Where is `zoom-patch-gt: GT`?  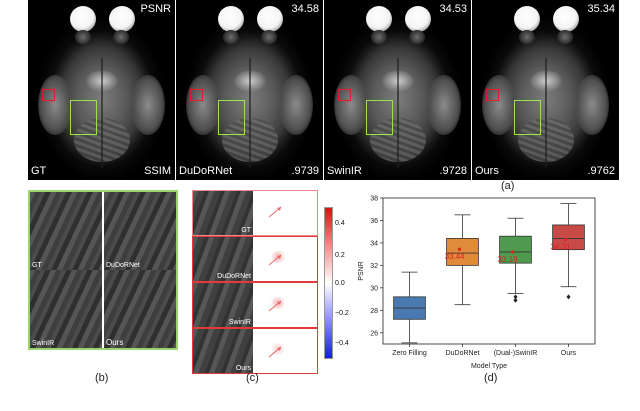
zoom-patch-gt: GT is located at coordinates (66, 231).